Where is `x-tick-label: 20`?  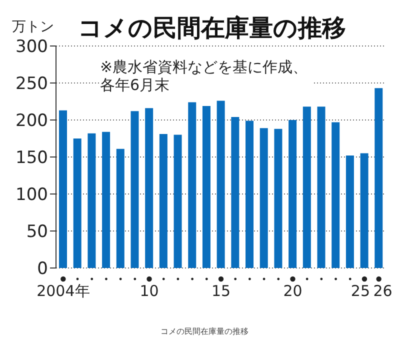 x-tick-label: 20 is located at coordinates (292, 291).